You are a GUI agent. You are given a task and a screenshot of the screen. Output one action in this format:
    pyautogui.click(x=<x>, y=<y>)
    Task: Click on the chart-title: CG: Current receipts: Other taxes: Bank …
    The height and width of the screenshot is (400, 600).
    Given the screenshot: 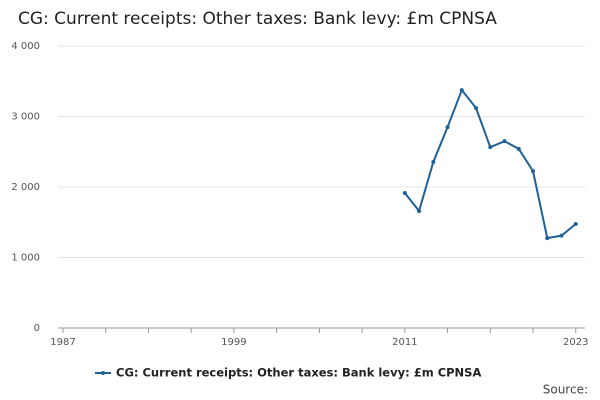 What is the action you would take?
    pyautogui.click(x=257, y=19)
    